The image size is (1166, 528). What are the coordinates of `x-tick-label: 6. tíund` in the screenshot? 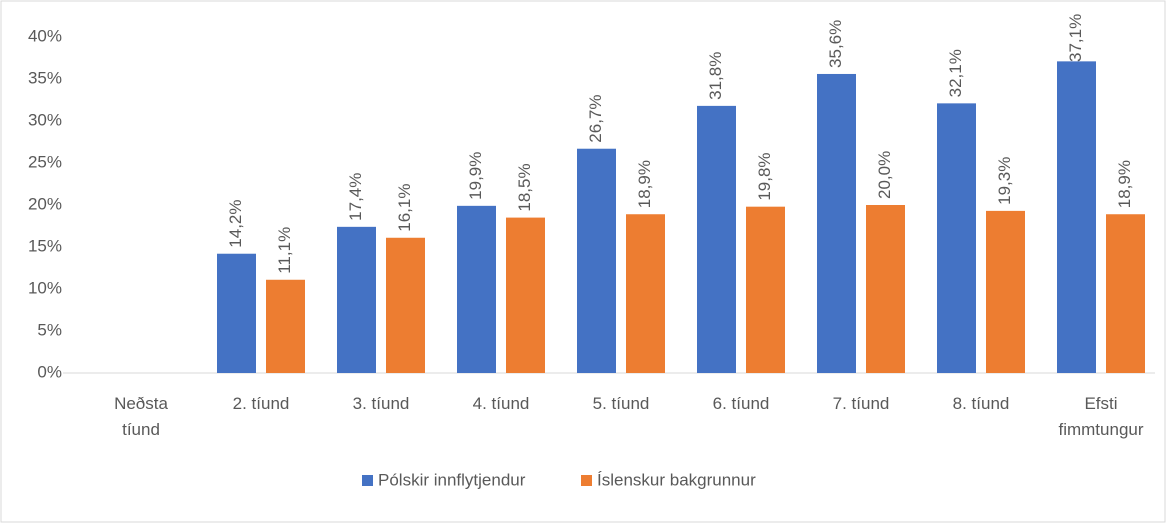 It's located at (741, 403).